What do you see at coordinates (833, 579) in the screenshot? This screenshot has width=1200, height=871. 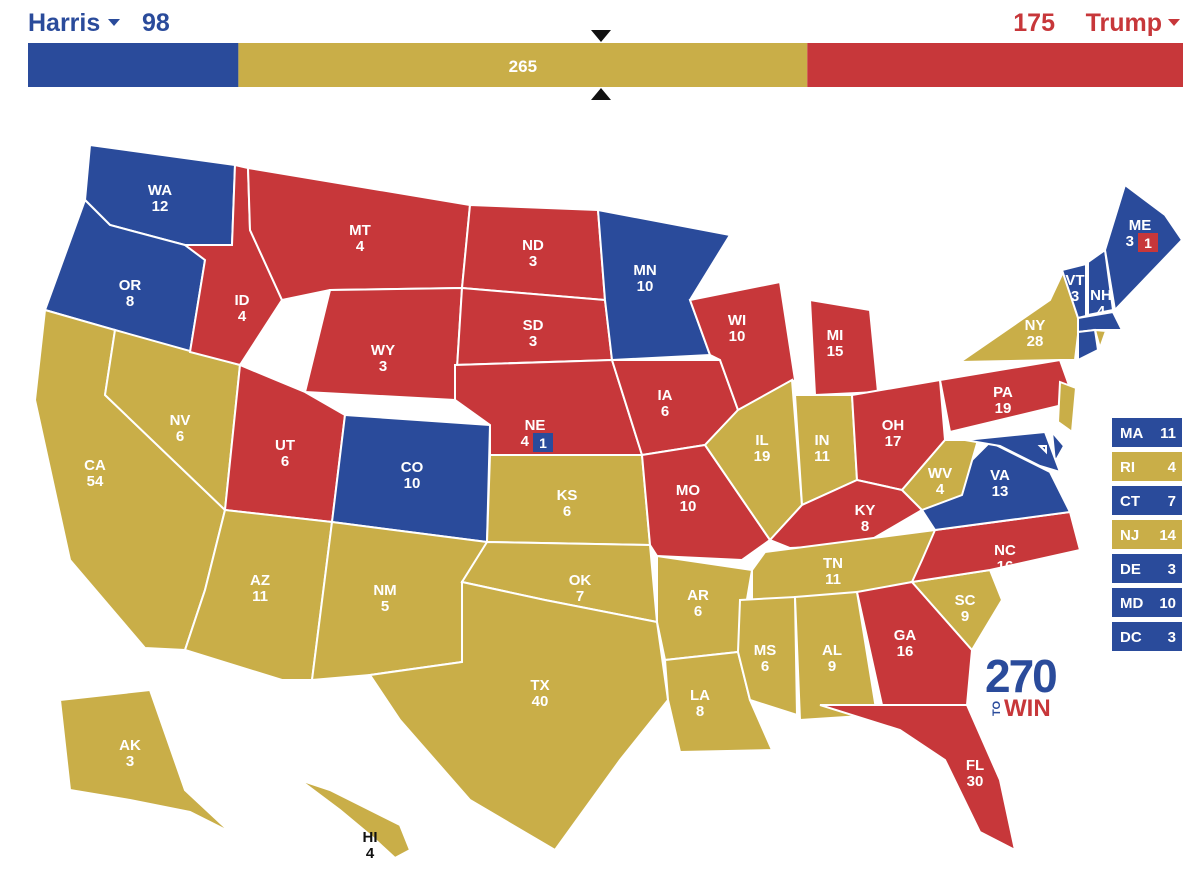 I see `state-ev: 11` at bounding box center [833, 579].